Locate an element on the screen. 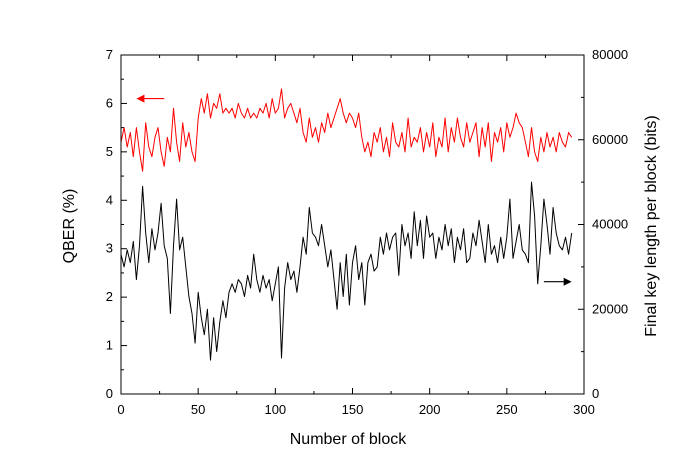 The height and width of the screenshot is (473, 676). left-y-tick-label: 7 is located at coordinates (109, 54).